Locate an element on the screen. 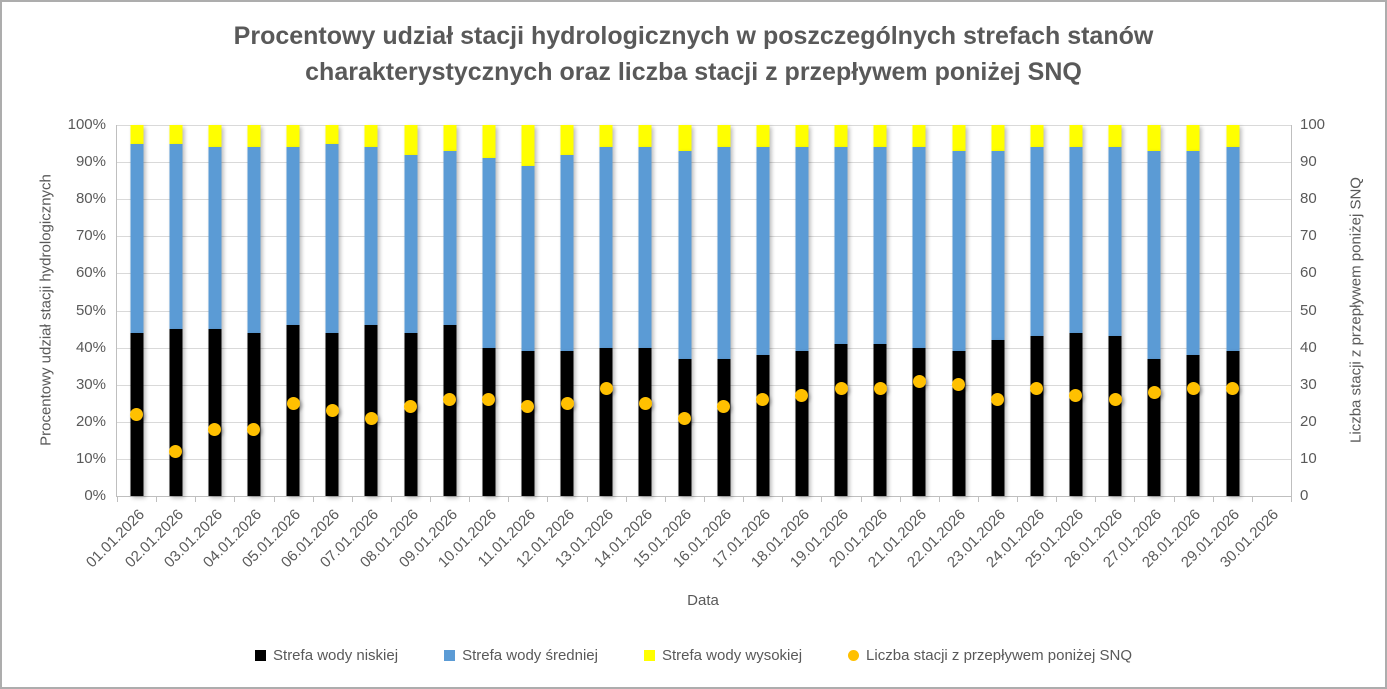 This screenshot has width=1387, height=689. legend-item: Strefa wody średniej is located at coordinates (521, 655).